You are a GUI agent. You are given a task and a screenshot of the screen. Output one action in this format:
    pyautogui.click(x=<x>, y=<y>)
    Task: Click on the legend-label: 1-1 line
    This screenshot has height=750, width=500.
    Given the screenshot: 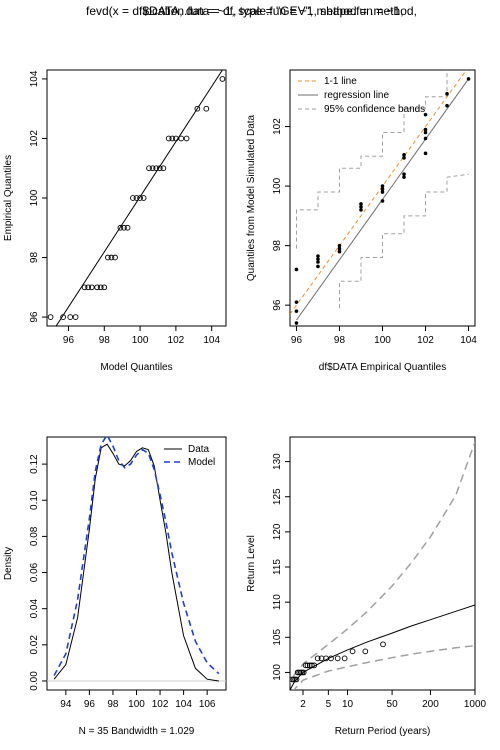 What is the action you would take?
    pyautogui.click(x=340, y=81)
    